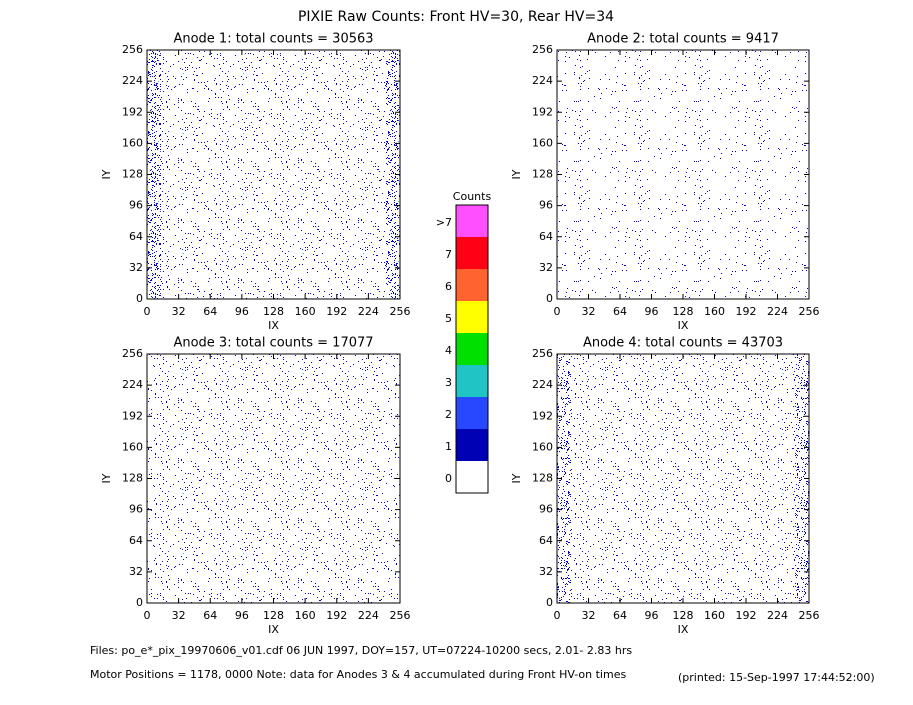 The image size is (913, 705). What do you see at coordinates (448, 286) in the screenshot?
I see `colorbar-label: 6` at bounding box center [448, 286].